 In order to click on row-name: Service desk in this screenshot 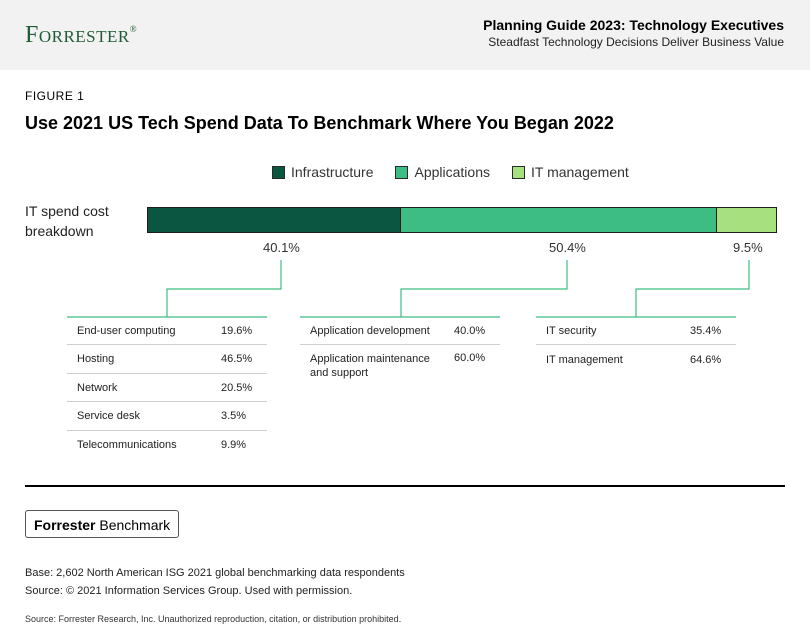, I will do `click(108, 416)`.